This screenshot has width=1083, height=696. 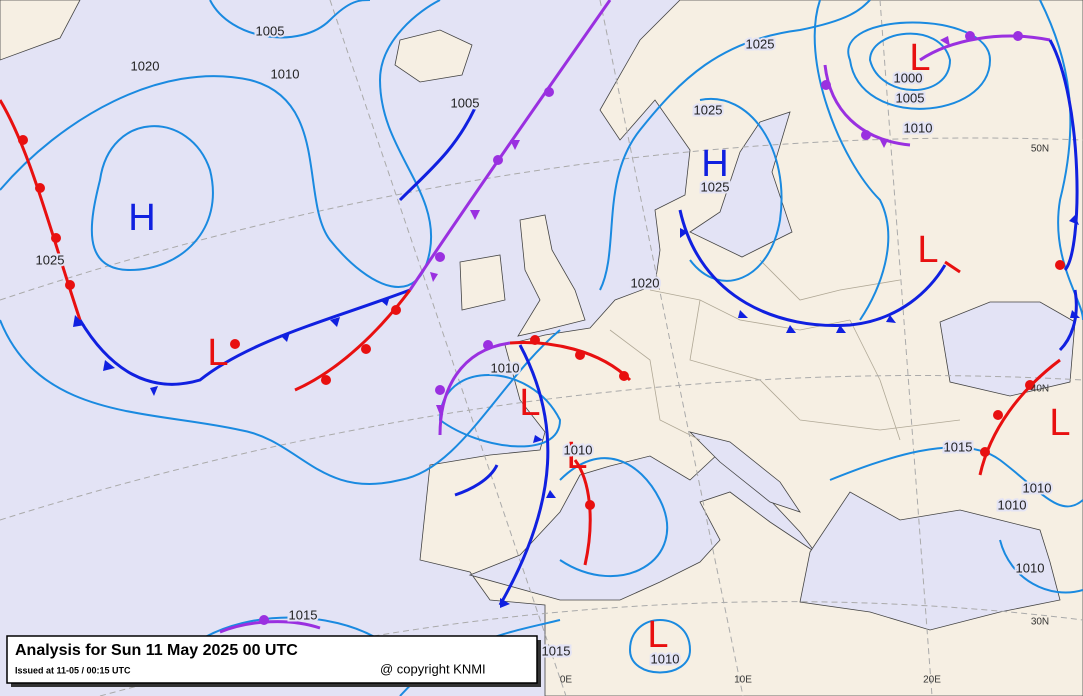 What do you see at coordinates (1040, 622) in the screenshot?
I see `latitude-label: 30N` at bounding box center [1040, 622].